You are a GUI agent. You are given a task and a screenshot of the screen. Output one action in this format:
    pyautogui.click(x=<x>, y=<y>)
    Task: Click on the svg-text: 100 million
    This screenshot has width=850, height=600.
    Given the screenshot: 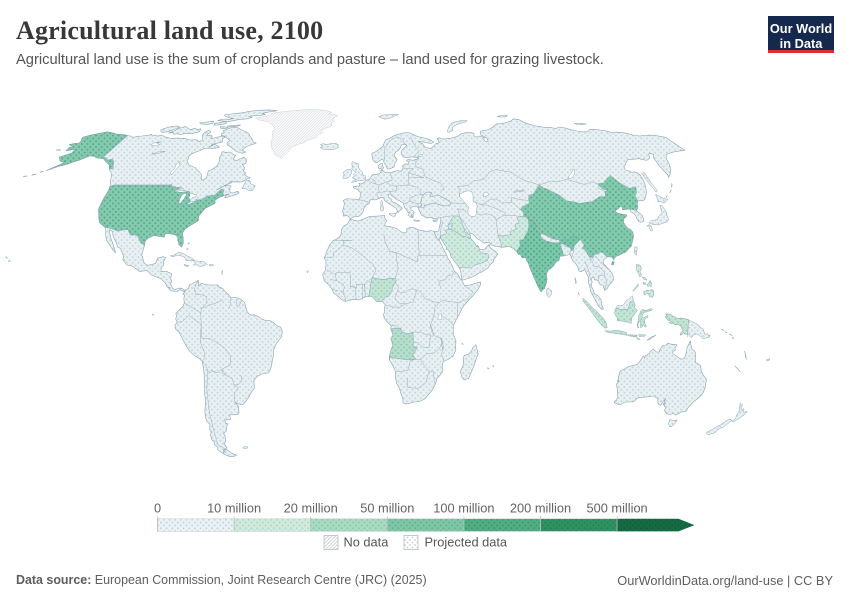 What is the action you would take?
    pyautogui.click(x=463, y=508)
    